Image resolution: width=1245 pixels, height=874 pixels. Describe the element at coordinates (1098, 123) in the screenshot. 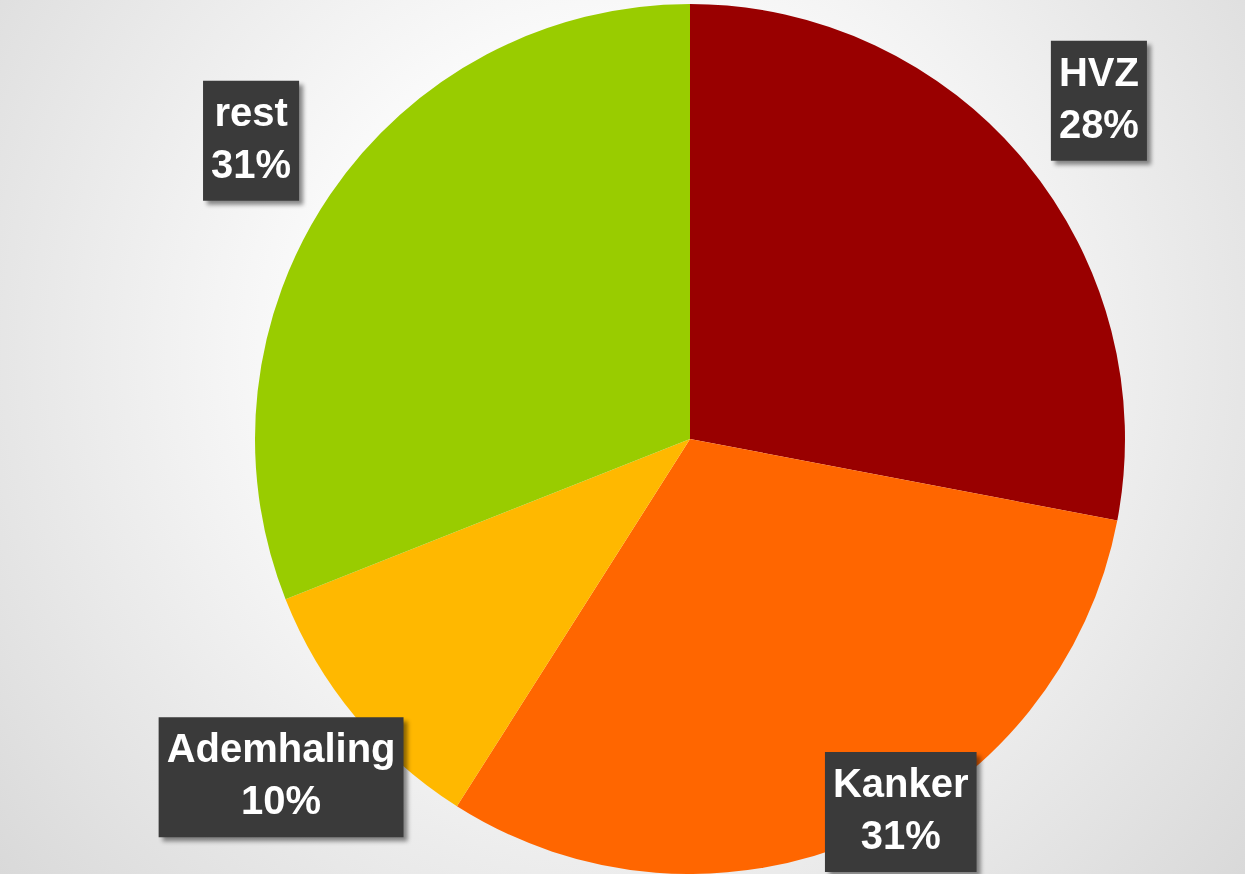

I see `data-label: 28%` at that location.